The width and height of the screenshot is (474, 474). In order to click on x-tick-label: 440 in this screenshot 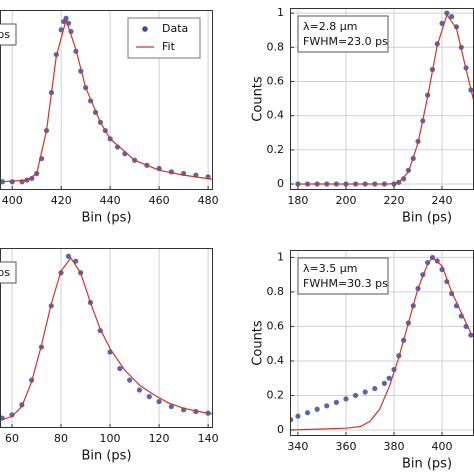, I will do `click(110, 200)`.